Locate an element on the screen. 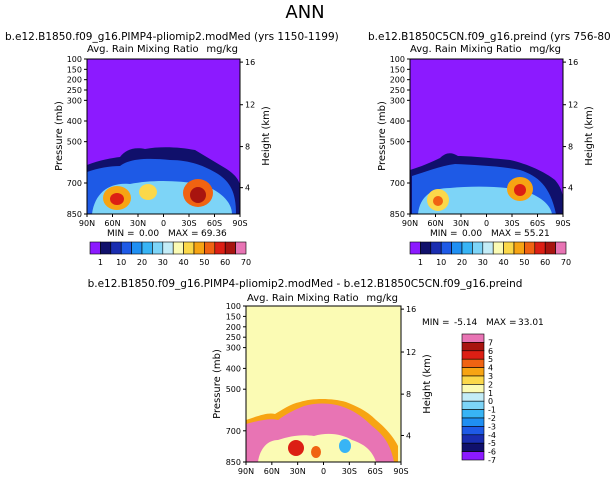 This screenshot has width=611, height=481. panel-3-blob-red-a is located at coordinates (296, 448).